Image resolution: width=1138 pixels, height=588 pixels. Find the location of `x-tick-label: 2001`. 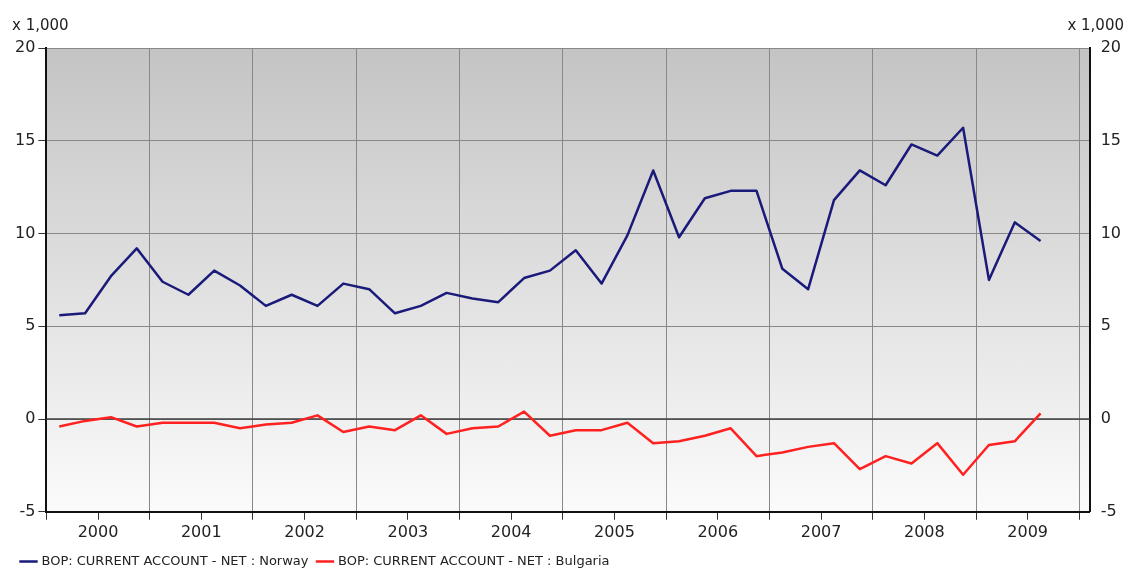

x-tick-label: 2001 is located at coordinates (201, 531).